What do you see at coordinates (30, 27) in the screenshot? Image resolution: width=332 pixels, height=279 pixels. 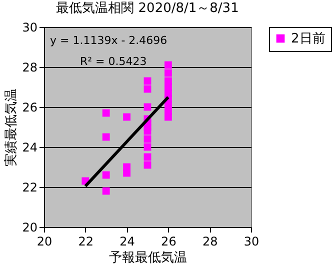 I see `y-tick-label: 30` at bounding box center [30, 27].